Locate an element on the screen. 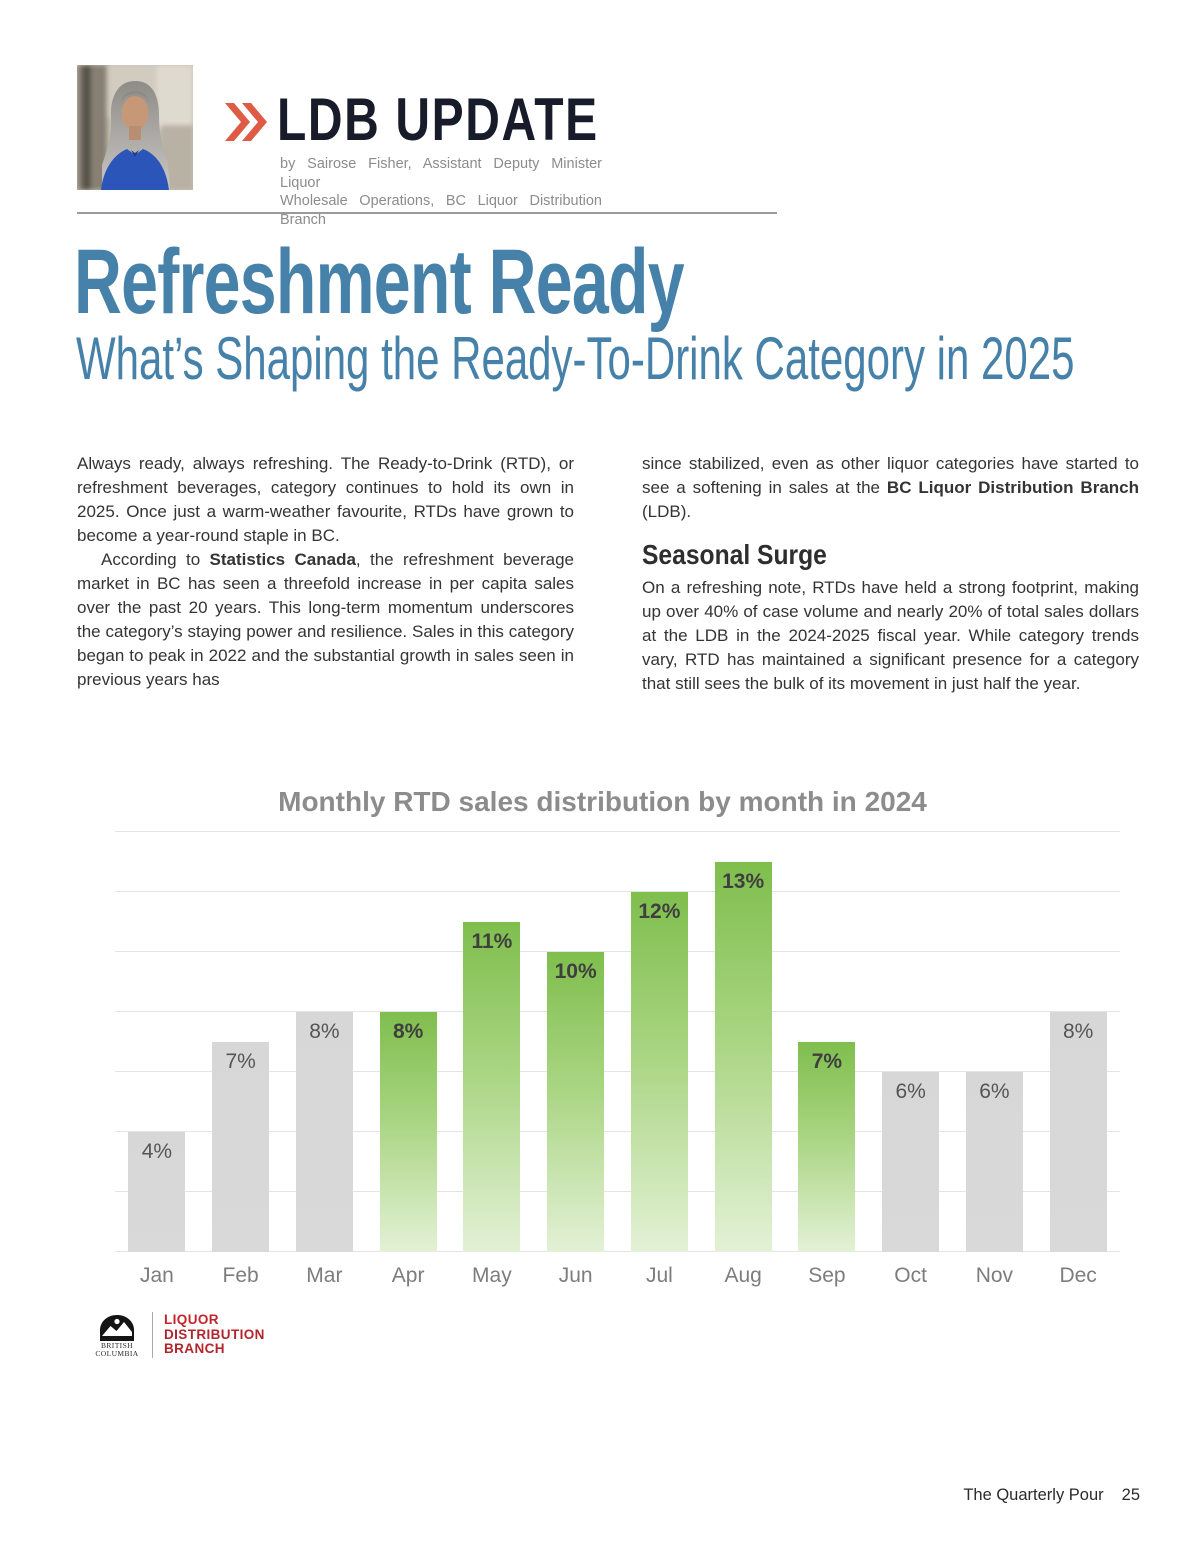 This screenshot has width=1200, height=1553. bc-emblem-caption: British Columbia is located at coordinates (117, 1349).